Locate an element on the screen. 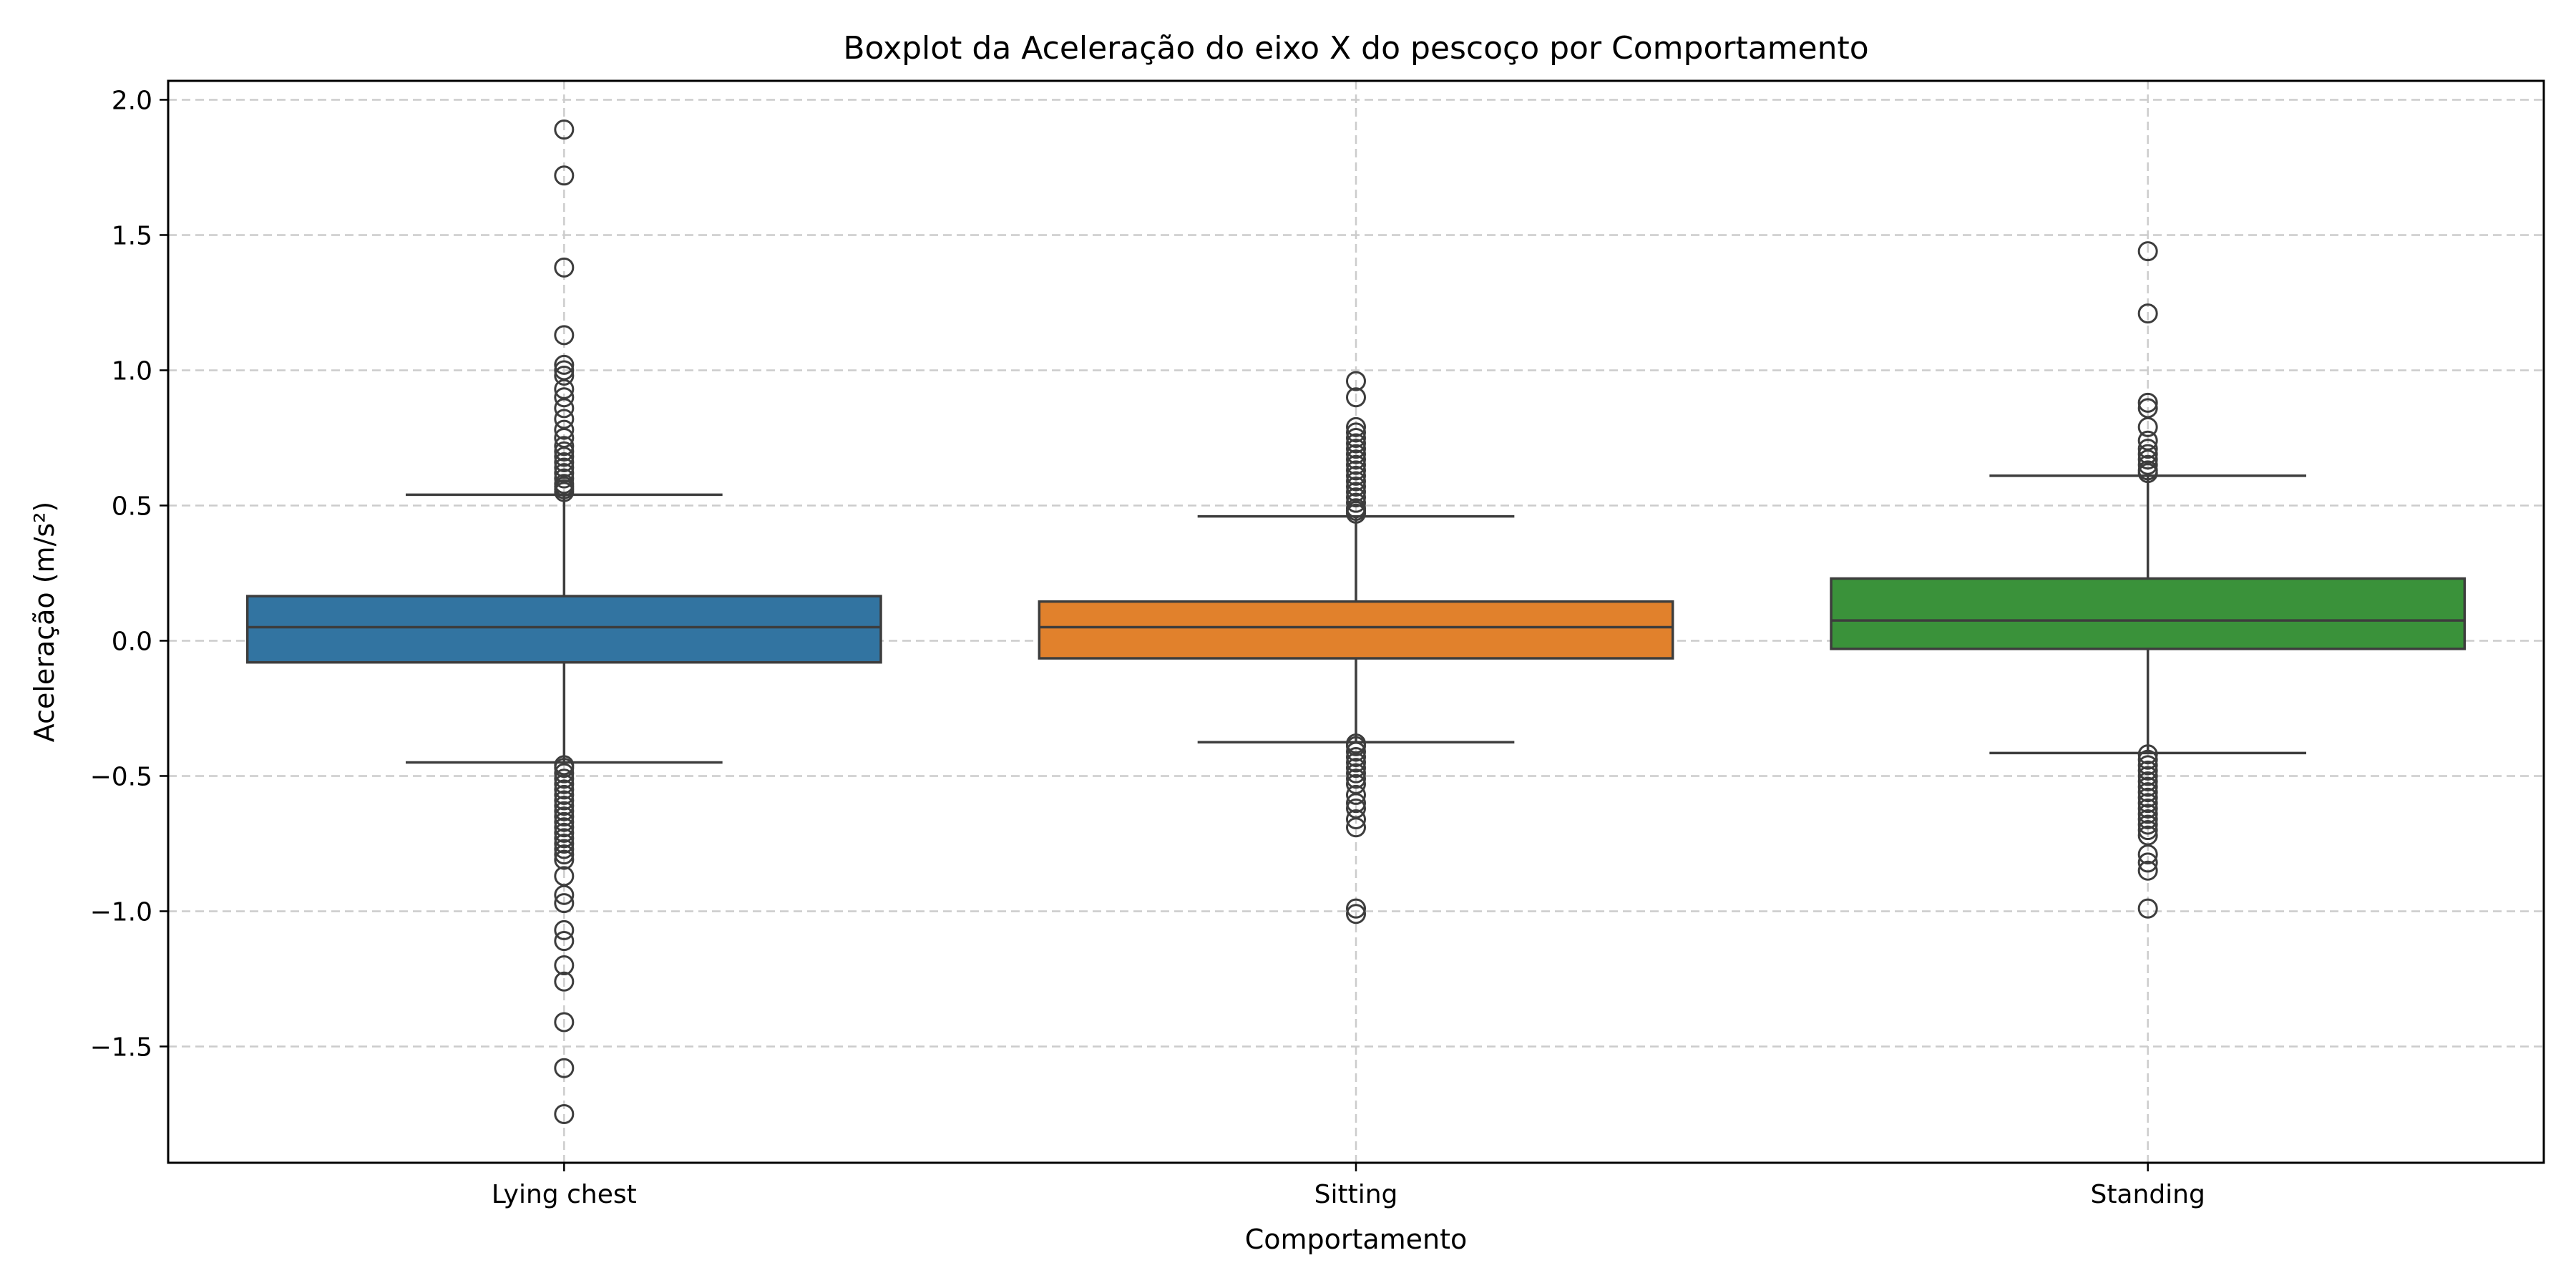 The width and height of the screenshot is (2576, 1288). y-axis-label: Aceleração (m/s²) is located at coordinates (44, 622).